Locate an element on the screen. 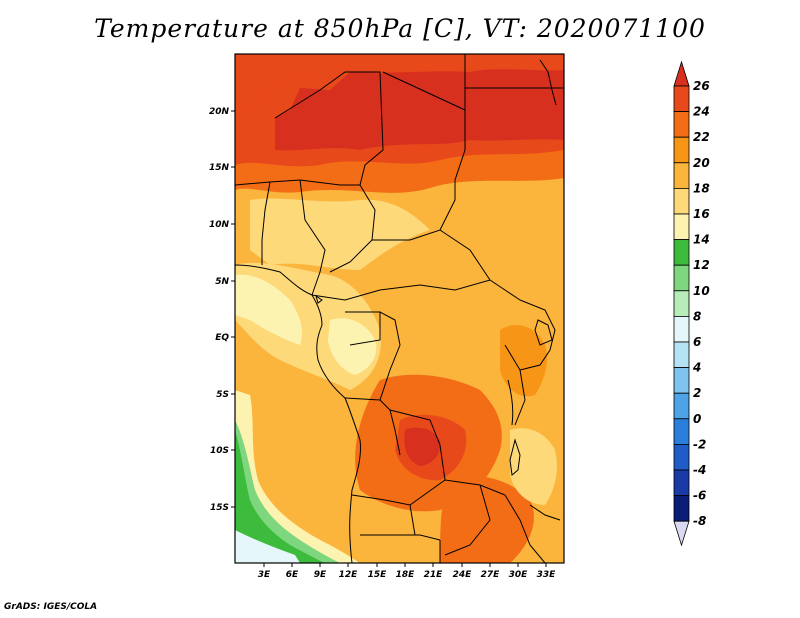  colorbar-label: -8 is located at coordinates (699, 521).